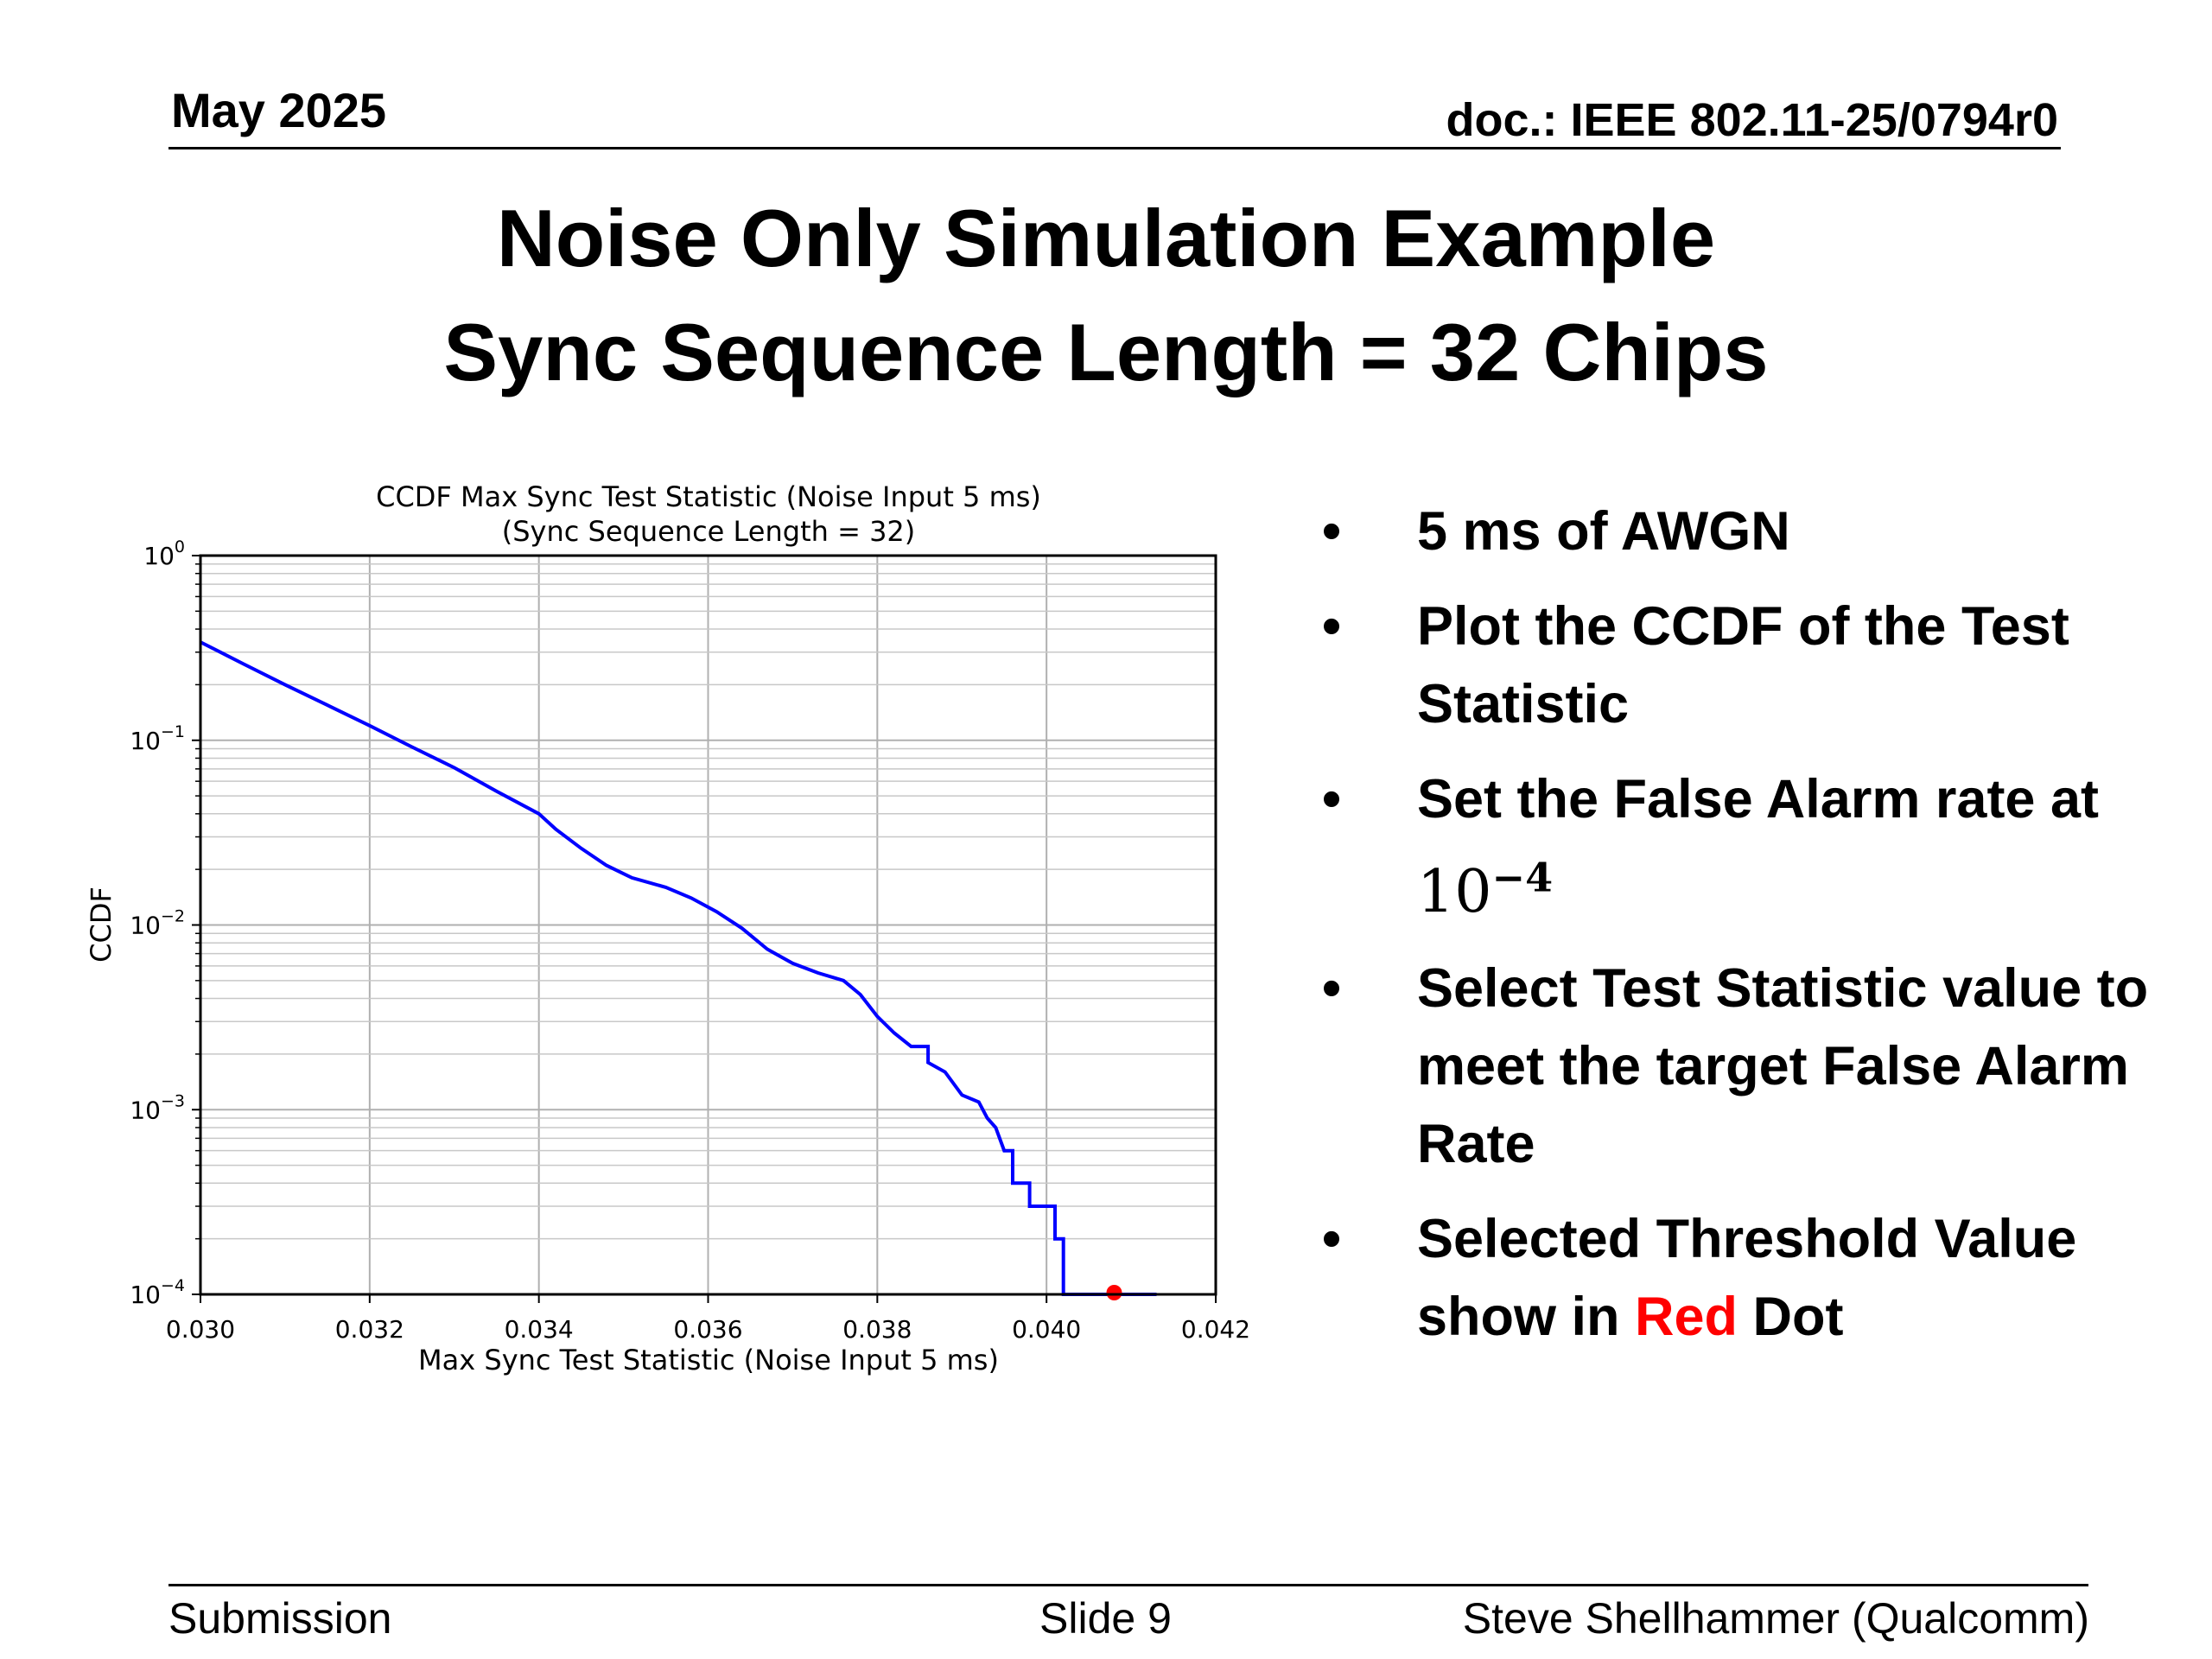  Describe the element at coordinates (1114, 1292) in the screenshot. I see `threshold-red-dot` at that location.